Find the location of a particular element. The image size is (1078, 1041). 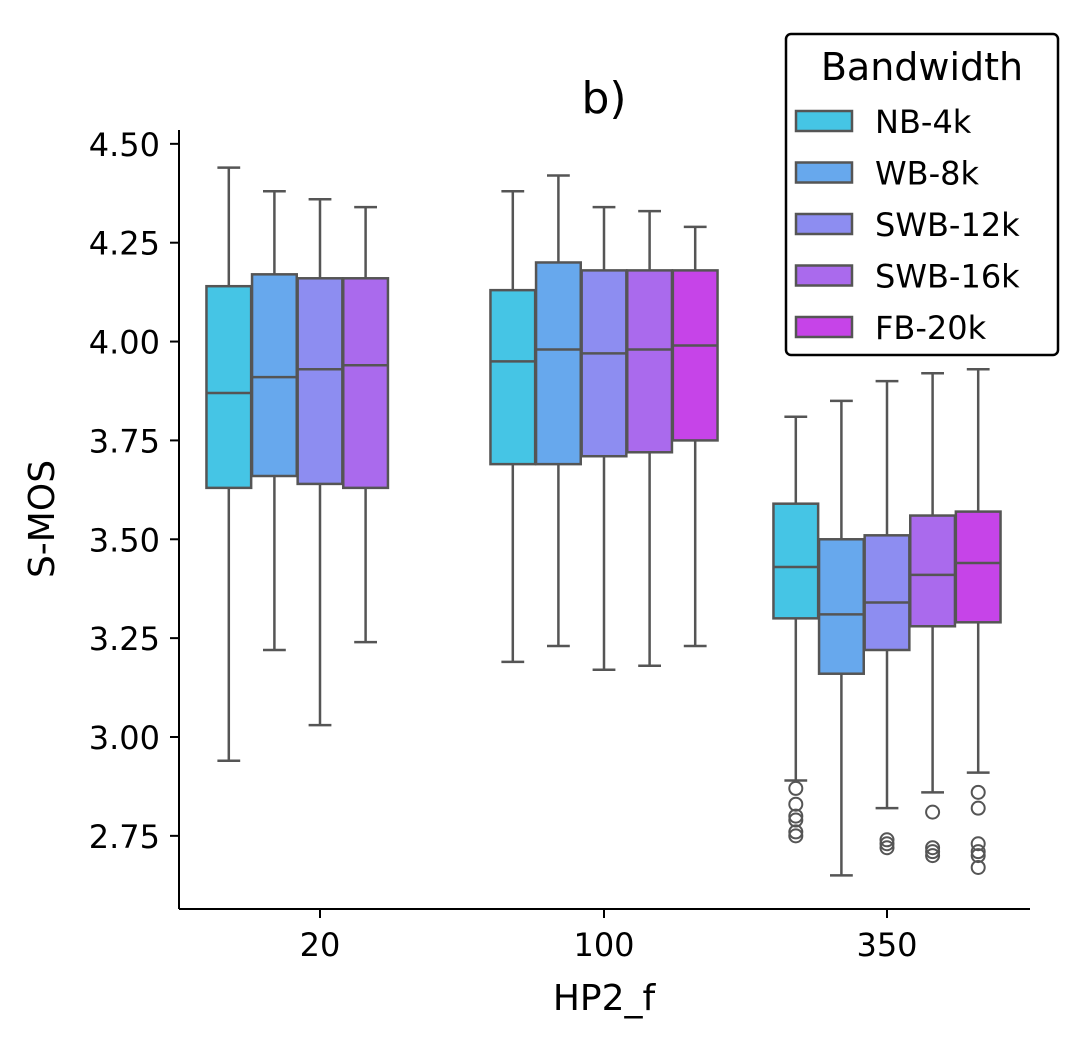

legend: Bandwidth NB-4k WB-8k SWB-12k SWB-16k FB-20k is located at coordinates (922, 194).